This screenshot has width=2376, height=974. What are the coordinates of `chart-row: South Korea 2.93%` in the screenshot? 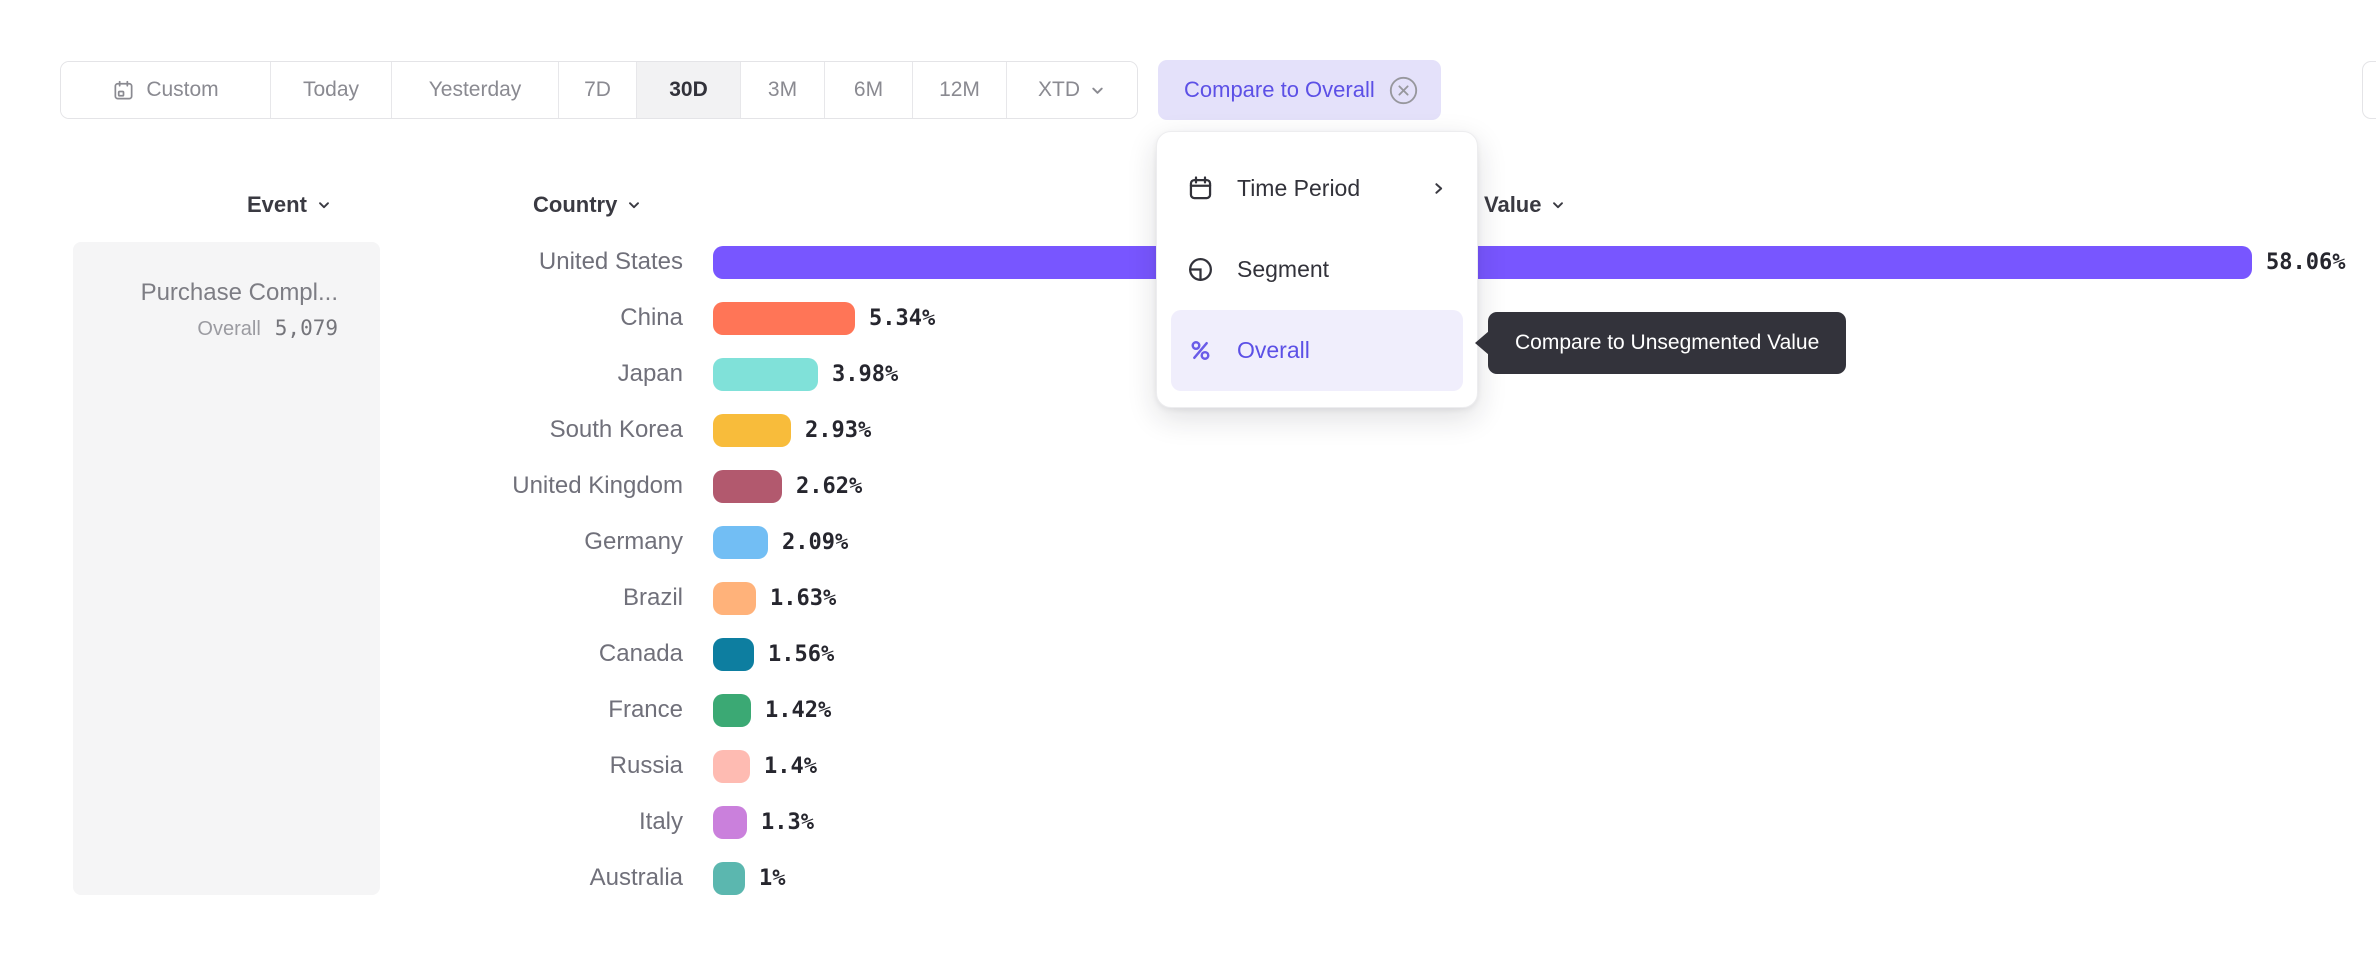 It's located at (1188, 430).